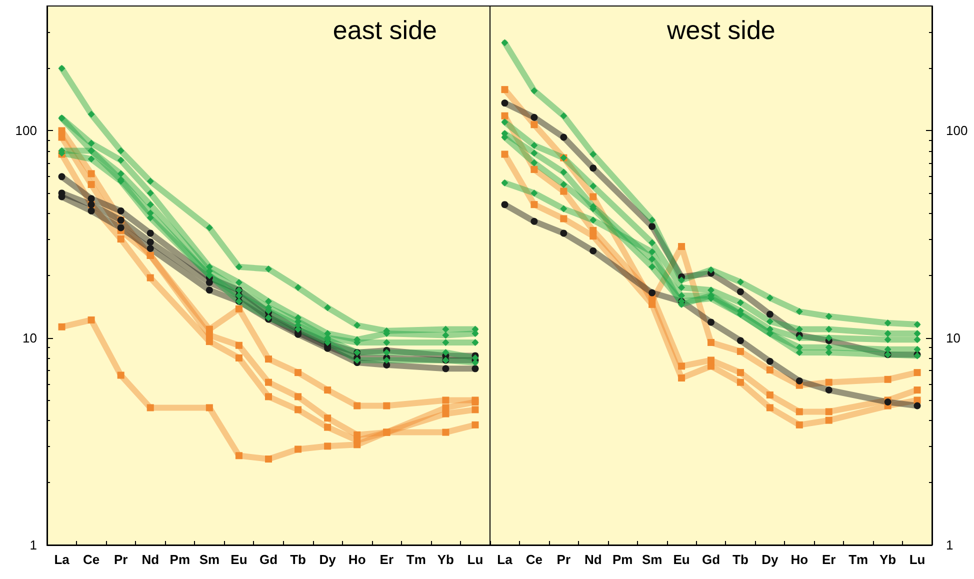 This screenshot has height=579, width=974. What do you see at coordinates (957, 130) in the screenshot?
I see `y2-tick-label: 100` at bounding box center [957, 130].